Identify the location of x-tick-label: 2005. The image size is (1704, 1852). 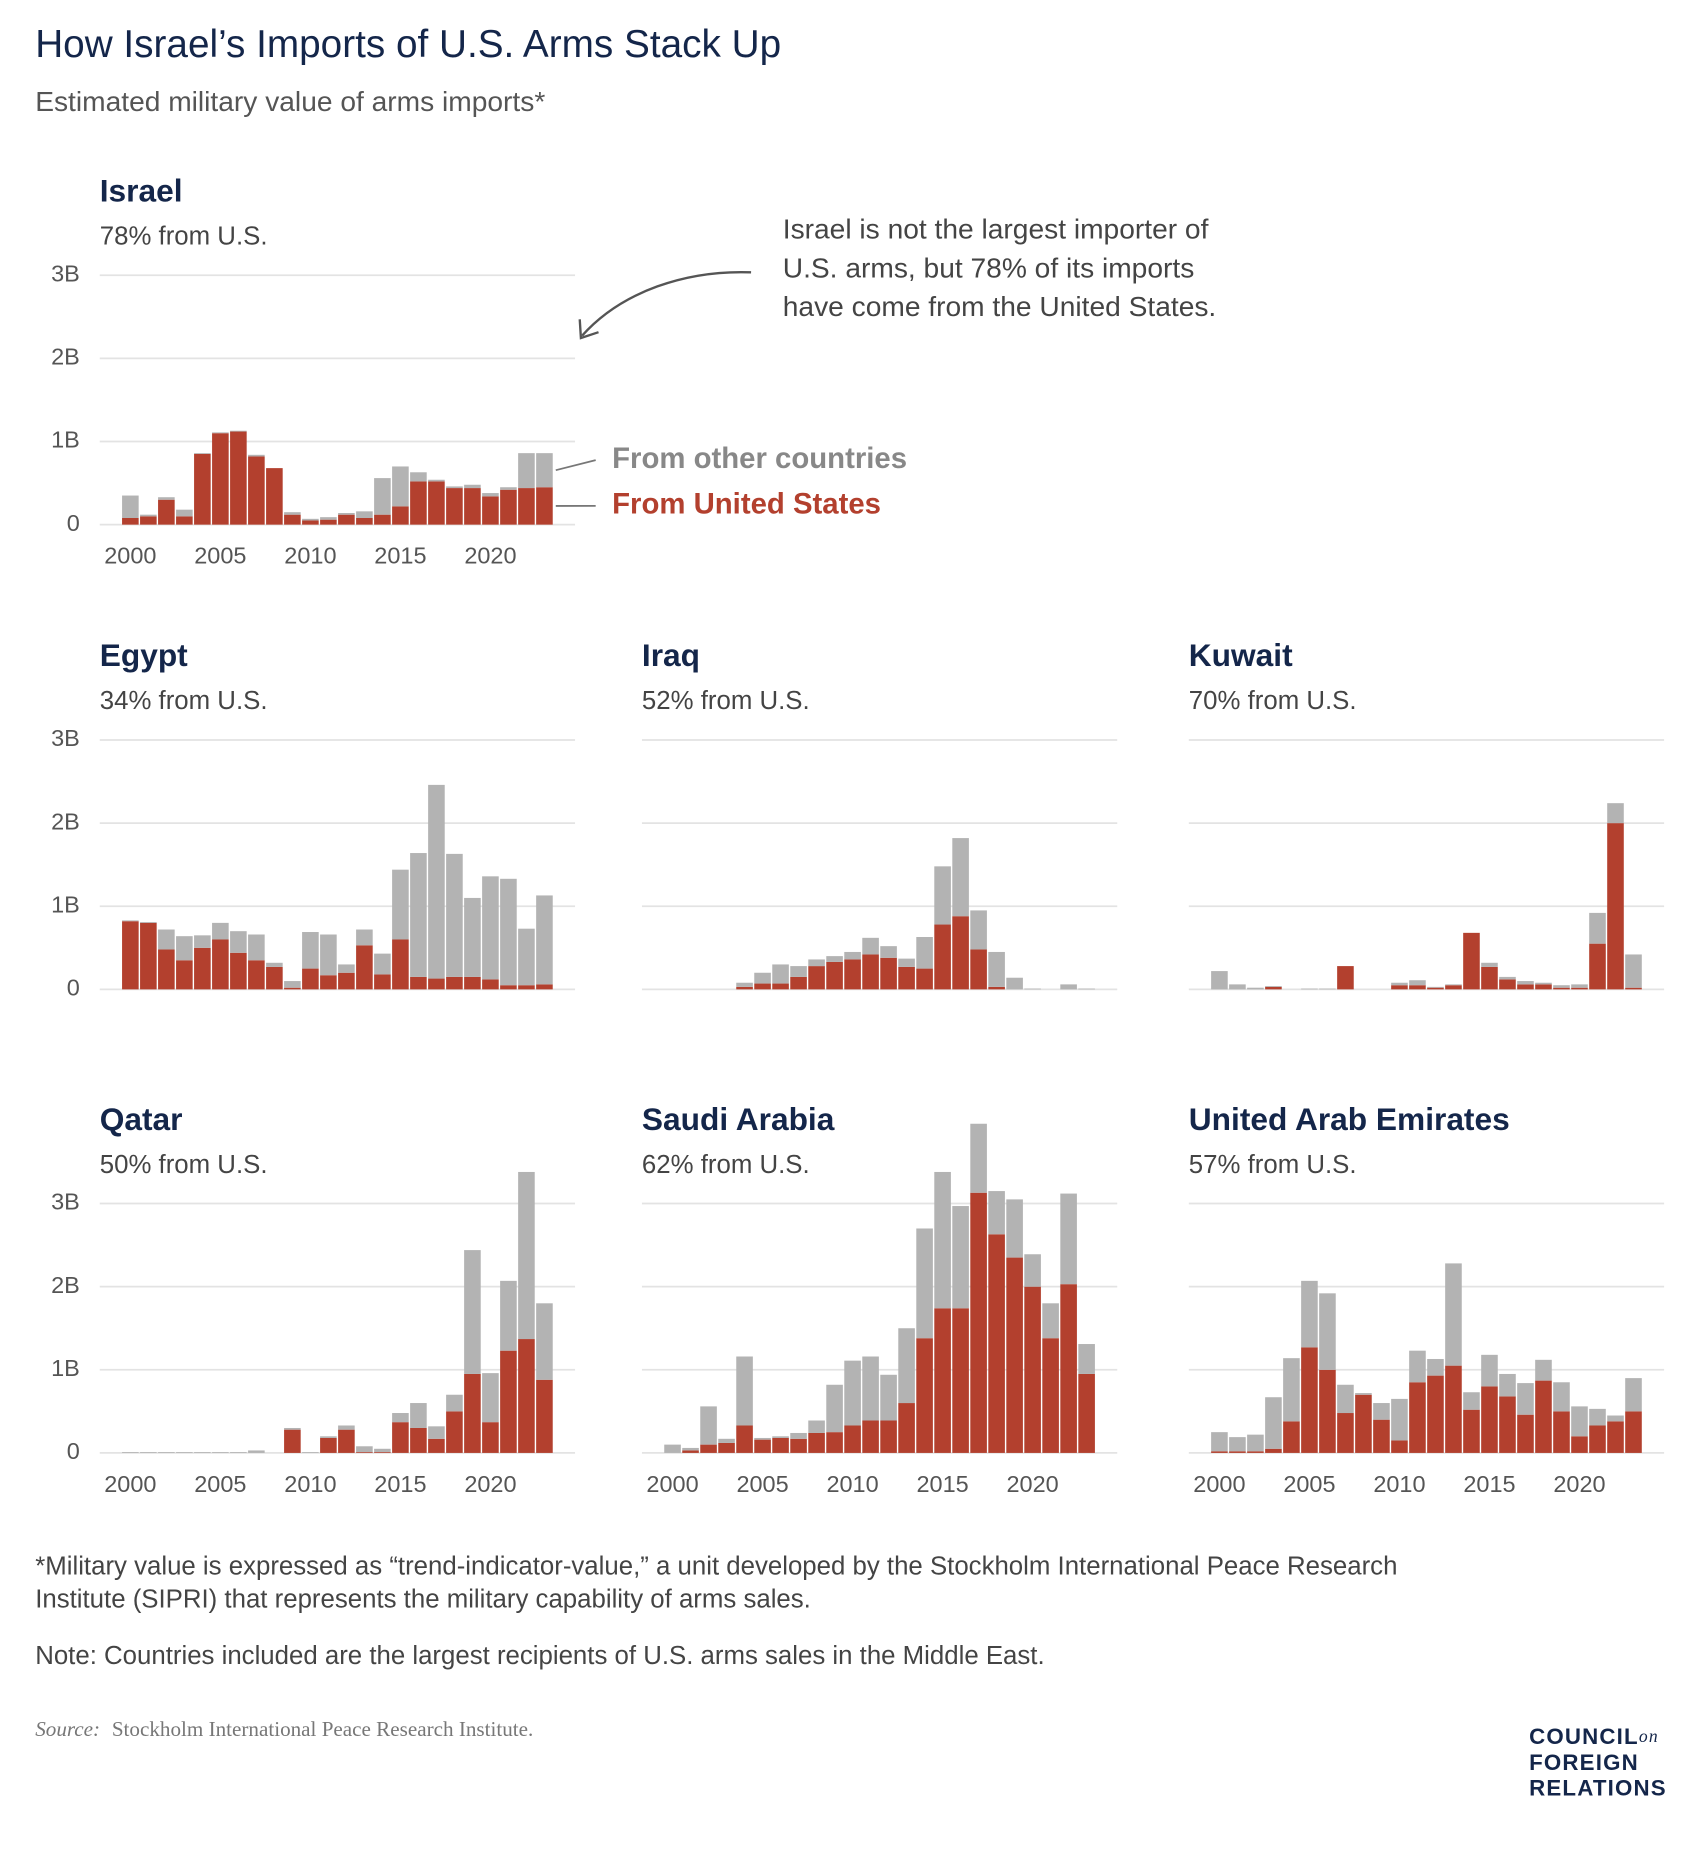
(220, 556).